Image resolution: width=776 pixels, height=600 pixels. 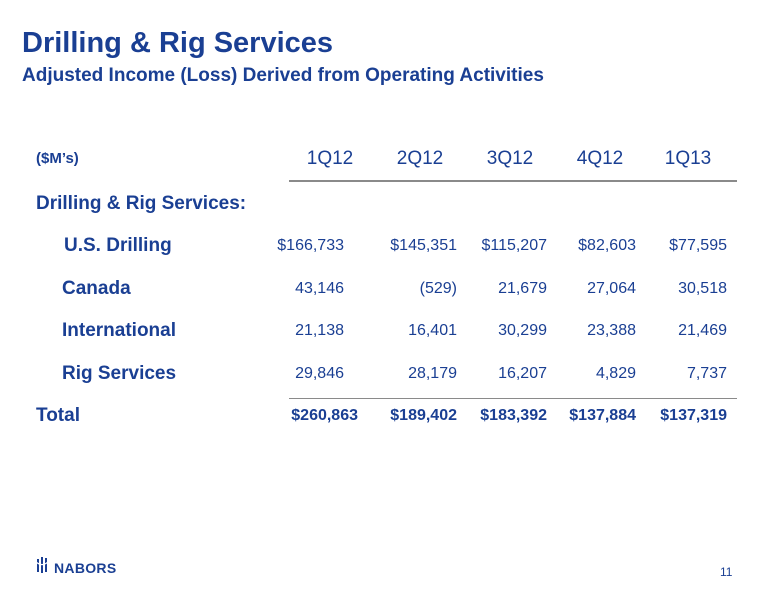 I want to click on total-cell: $137,884, so click(x=602, y=415).